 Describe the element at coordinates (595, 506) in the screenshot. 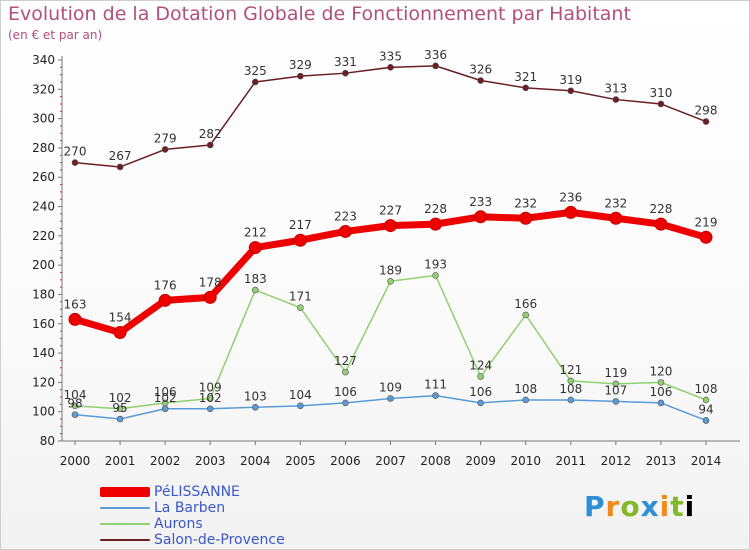

I see `logo-letter: P` at that location.